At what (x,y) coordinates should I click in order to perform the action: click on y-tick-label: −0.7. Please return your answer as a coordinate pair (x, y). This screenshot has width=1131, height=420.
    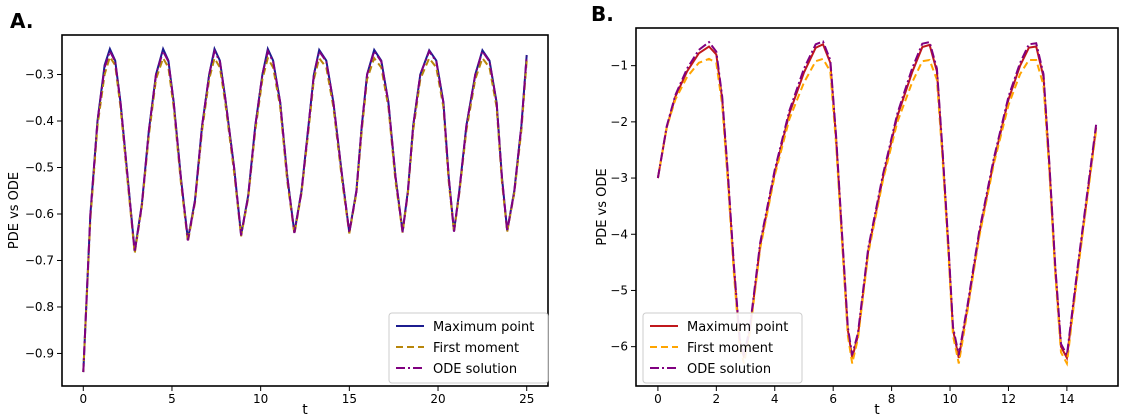
    Looking at the image, I should click on (39, 260).